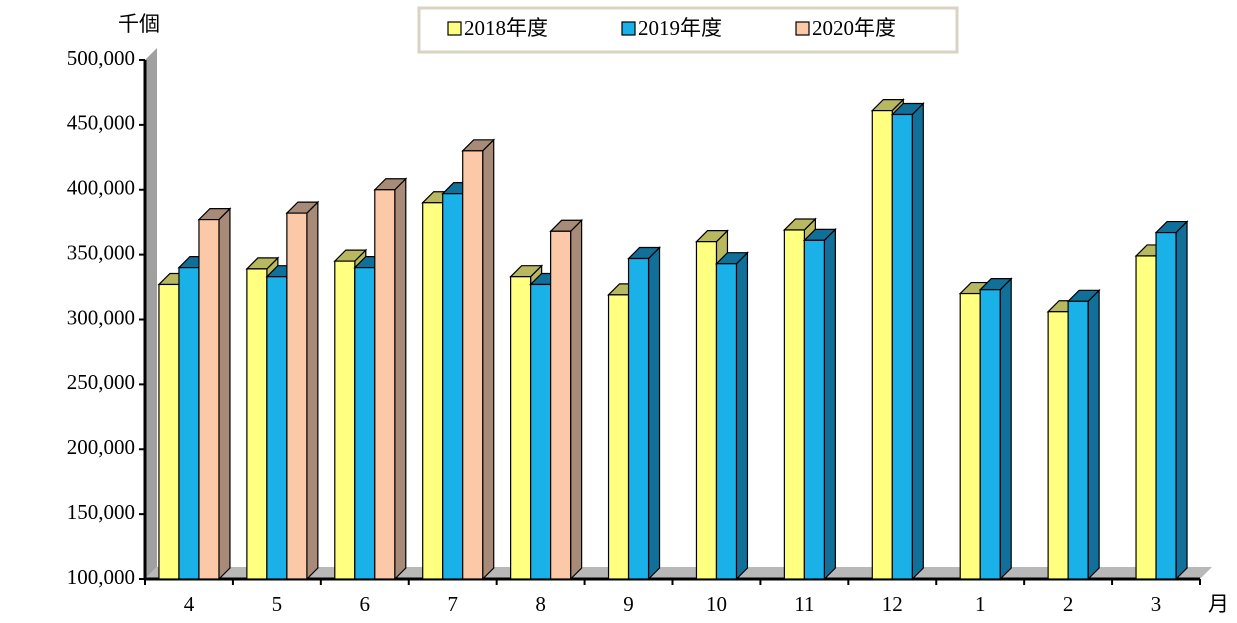 The image size is (1237, 623). I want to click on x-tick-label: 12, so click(892, 604).